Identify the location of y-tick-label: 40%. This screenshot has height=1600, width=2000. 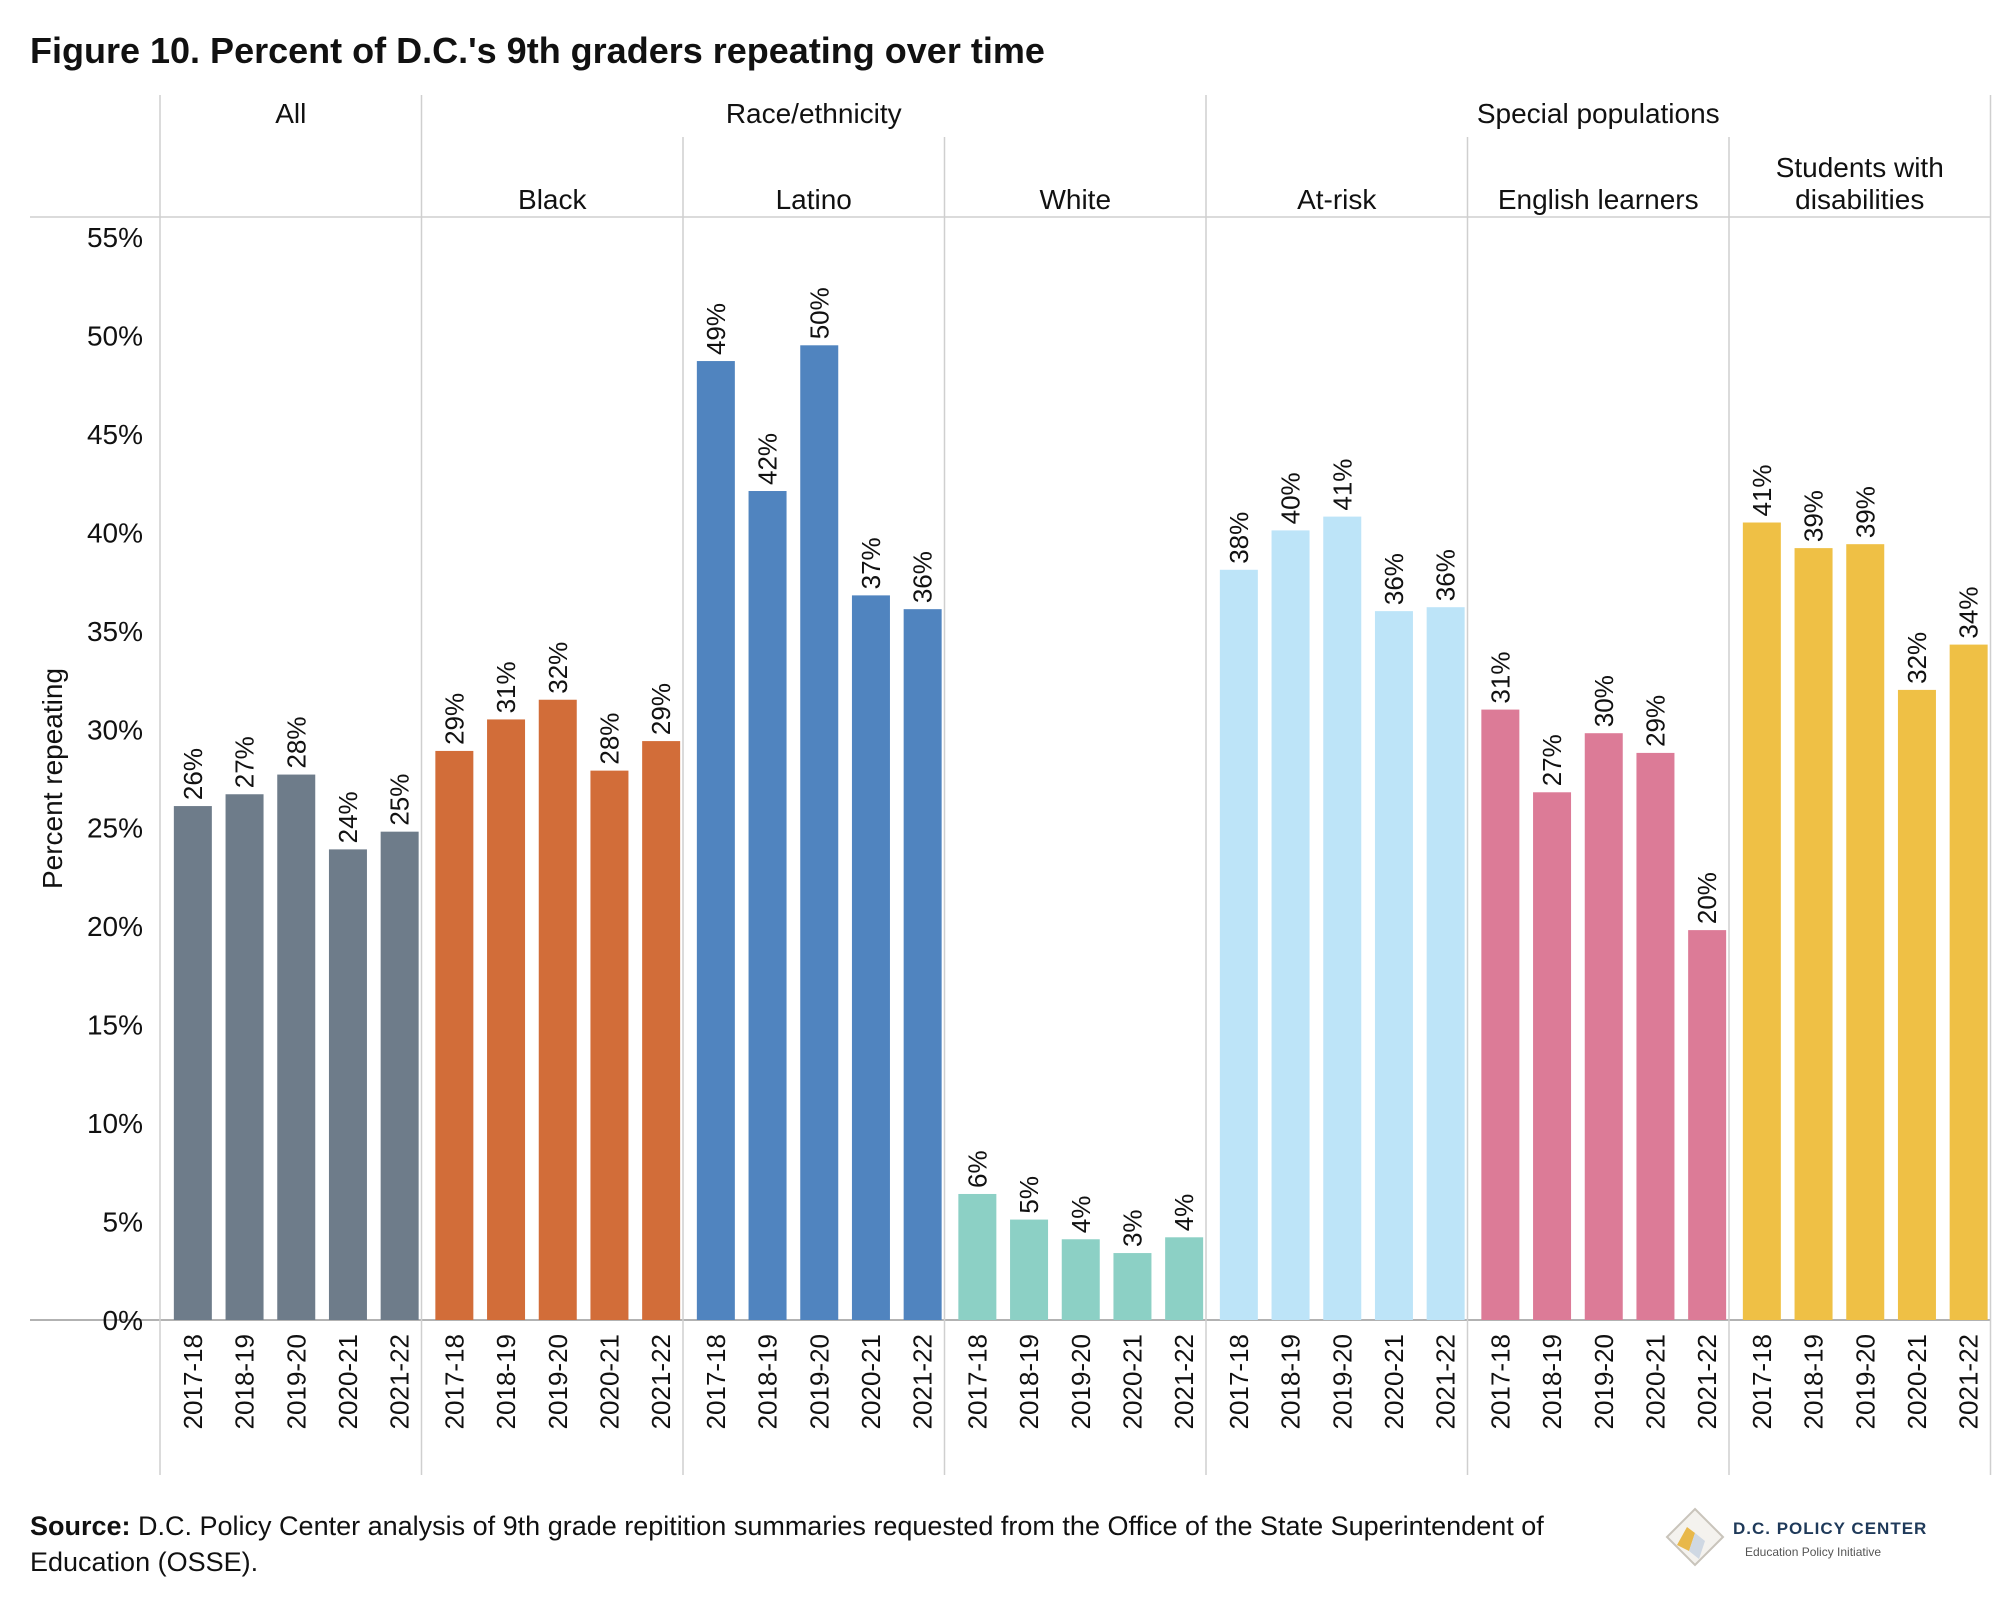
(115, 532).